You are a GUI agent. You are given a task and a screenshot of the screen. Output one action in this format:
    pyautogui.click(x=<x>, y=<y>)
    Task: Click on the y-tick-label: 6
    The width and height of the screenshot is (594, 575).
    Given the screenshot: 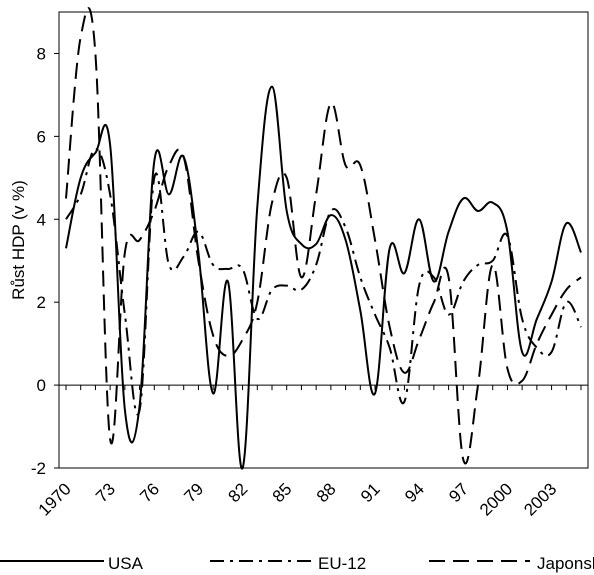 What is the action you would take?
    pyautogui.click(x=41, y=136)
    